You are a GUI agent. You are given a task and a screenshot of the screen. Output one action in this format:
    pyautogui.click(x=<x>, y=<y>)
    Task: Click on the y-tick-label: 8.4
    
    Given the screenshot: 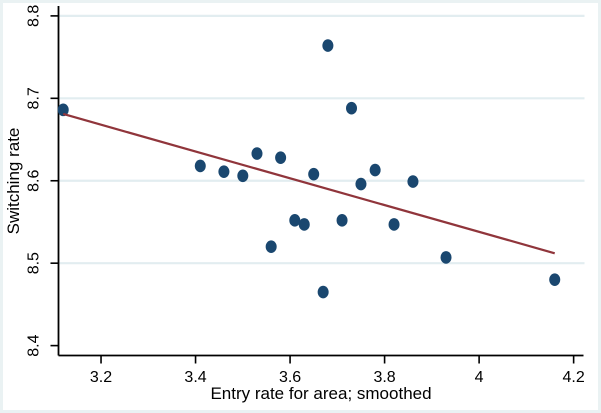 What is the action you would take?
    pyautogui.click(x=34, y=345)
    